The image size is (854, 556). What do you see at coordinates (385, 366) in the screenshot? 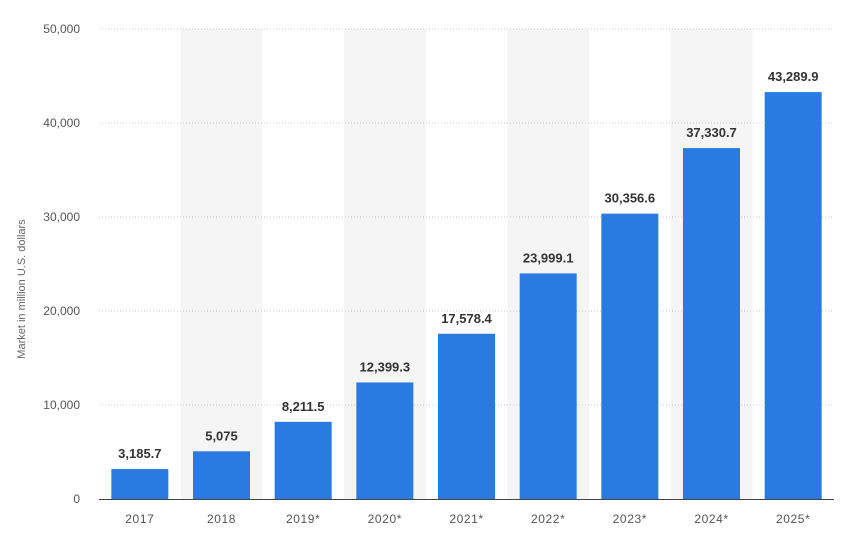
I see `data-label: 12,399.3` at bounding box center [385, 366].